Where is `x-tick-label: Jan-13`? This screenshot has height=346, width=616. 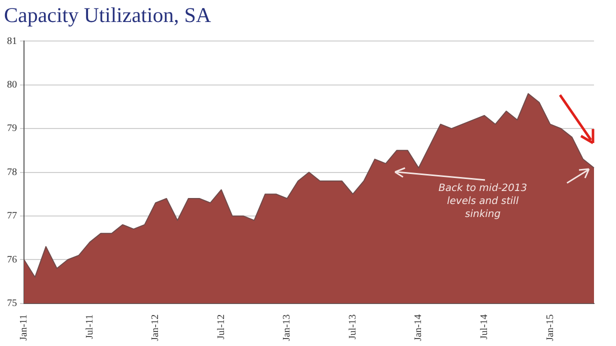 x-tick-label: Jan-13 is located at coordinates (287, 328).